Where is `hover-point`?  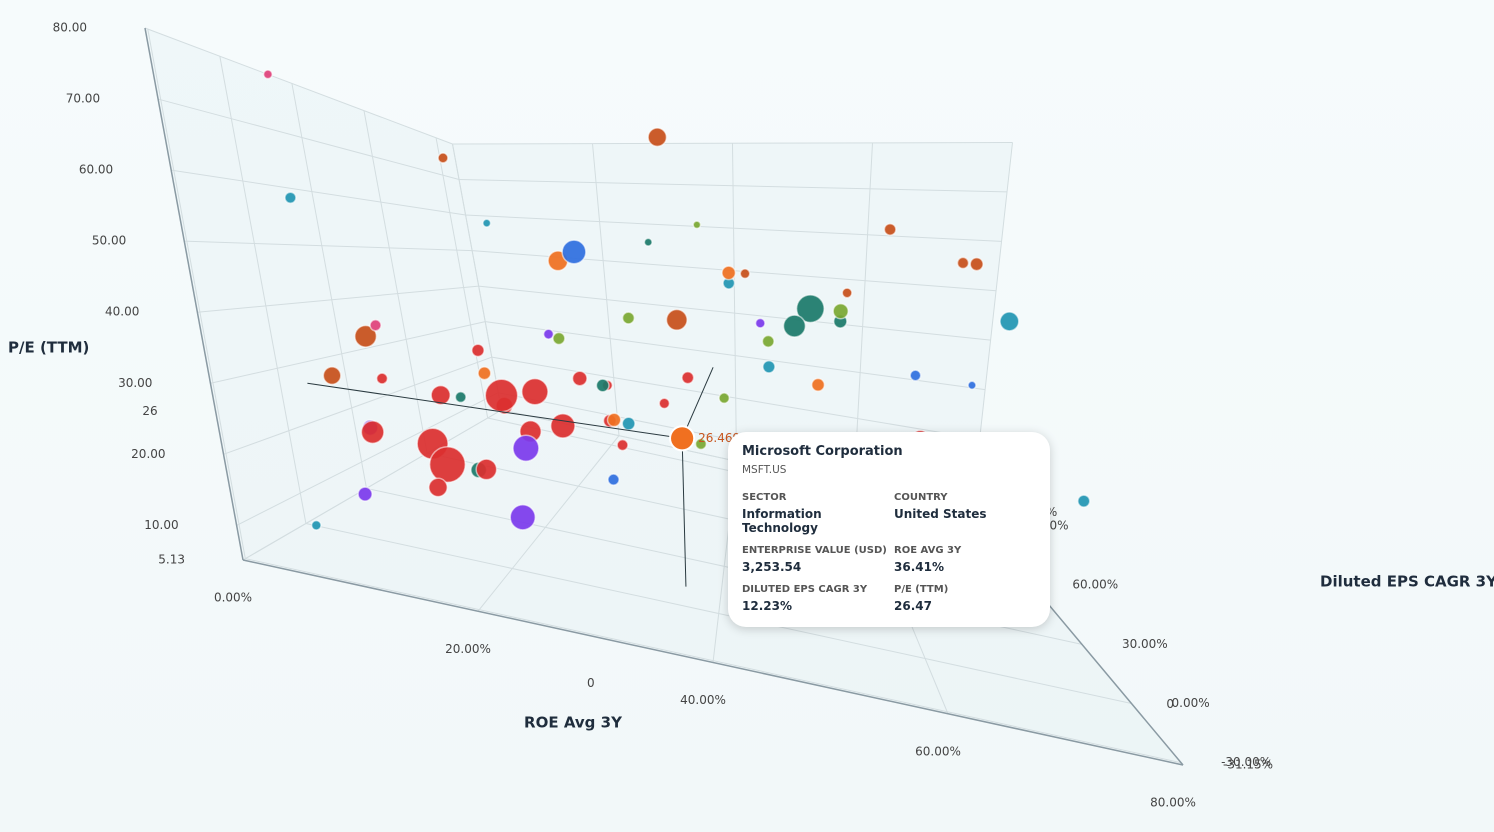
hover-point is located at coordinates (682, 438).